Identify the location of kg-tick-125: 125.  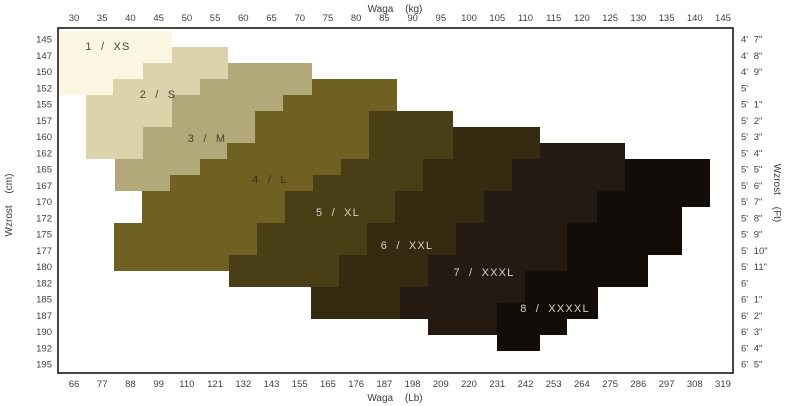
(610, 18).